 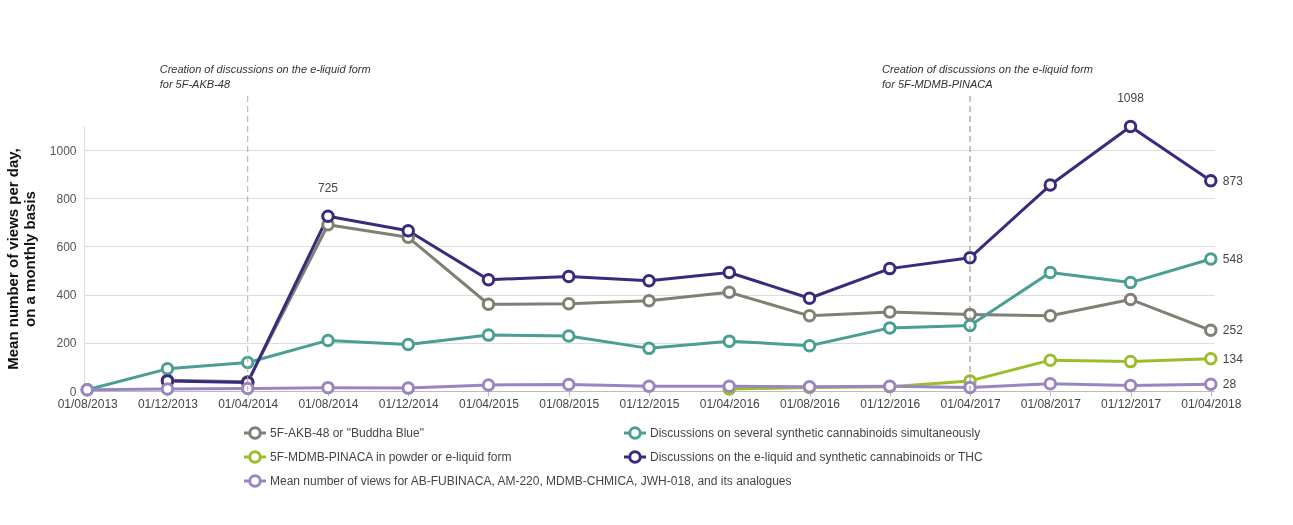 I want to click on legend-label: 5F-MDMB-PINACA in powder or e-liquid form, so click(x=391, y=457).